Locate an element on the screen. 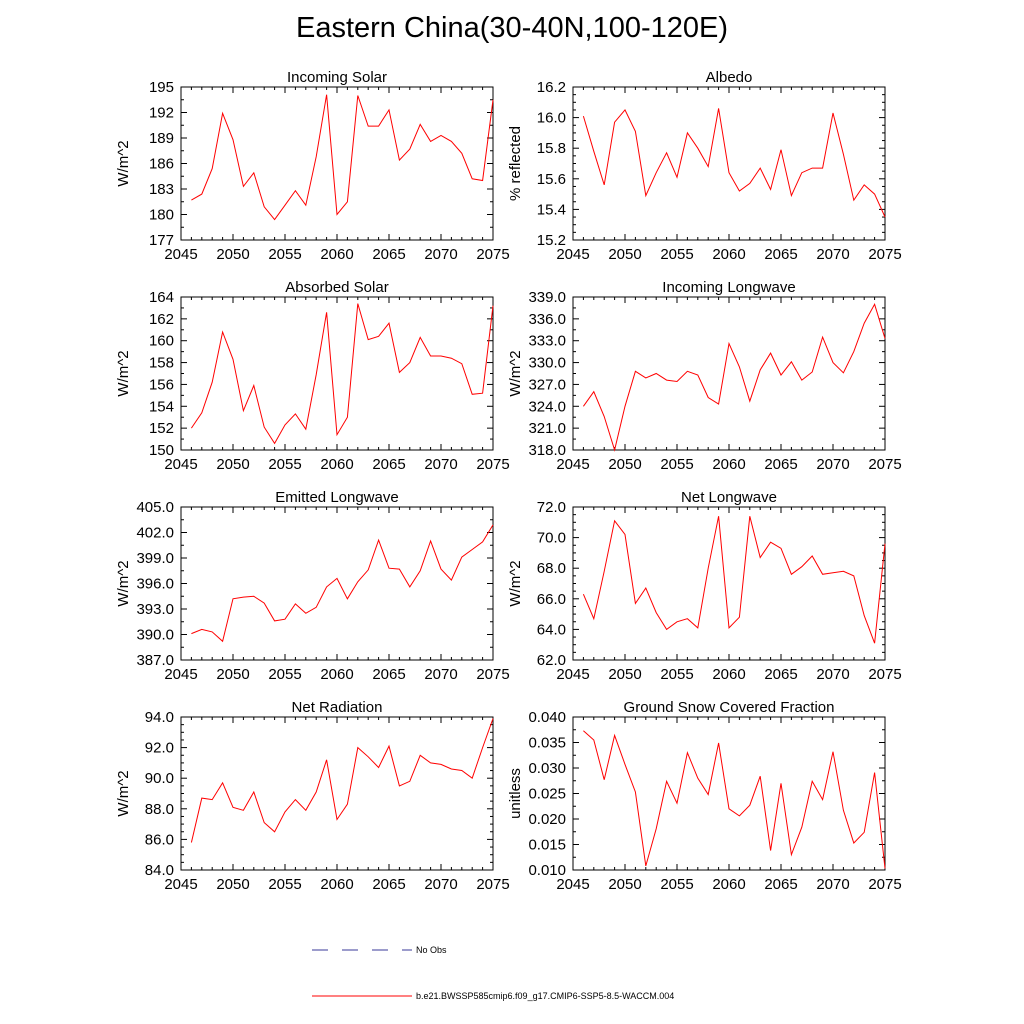 The width and height of the screenshot is (1024, 1024). ground-snow-covered-fraction-ytick-label: 0.015 is located at coordinates (547, 845).